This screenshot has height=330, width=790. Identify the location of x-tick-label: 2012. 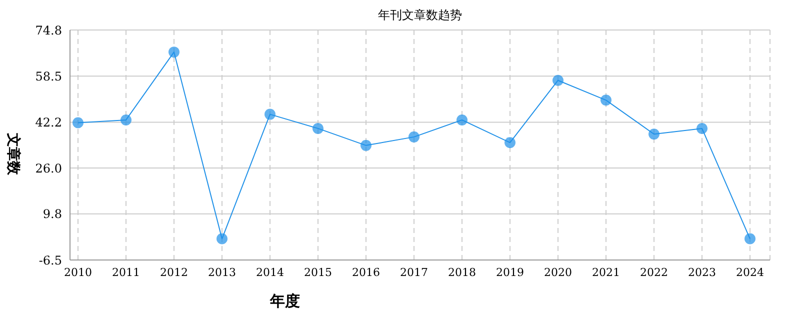
(174, 272).